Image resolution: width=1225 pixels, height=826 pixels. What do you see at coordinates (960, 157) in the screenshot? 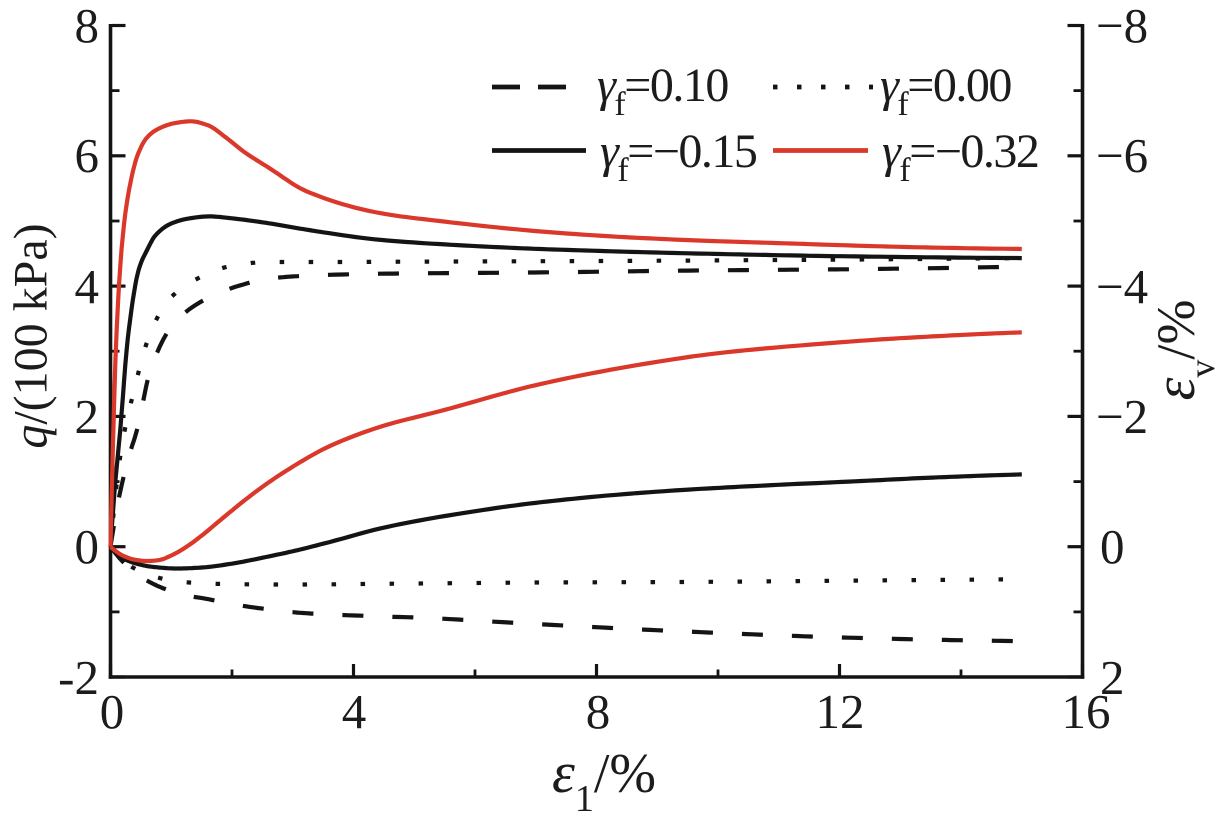
I see `svg-text: γf=−0.32` at bounding box center [960, 157].